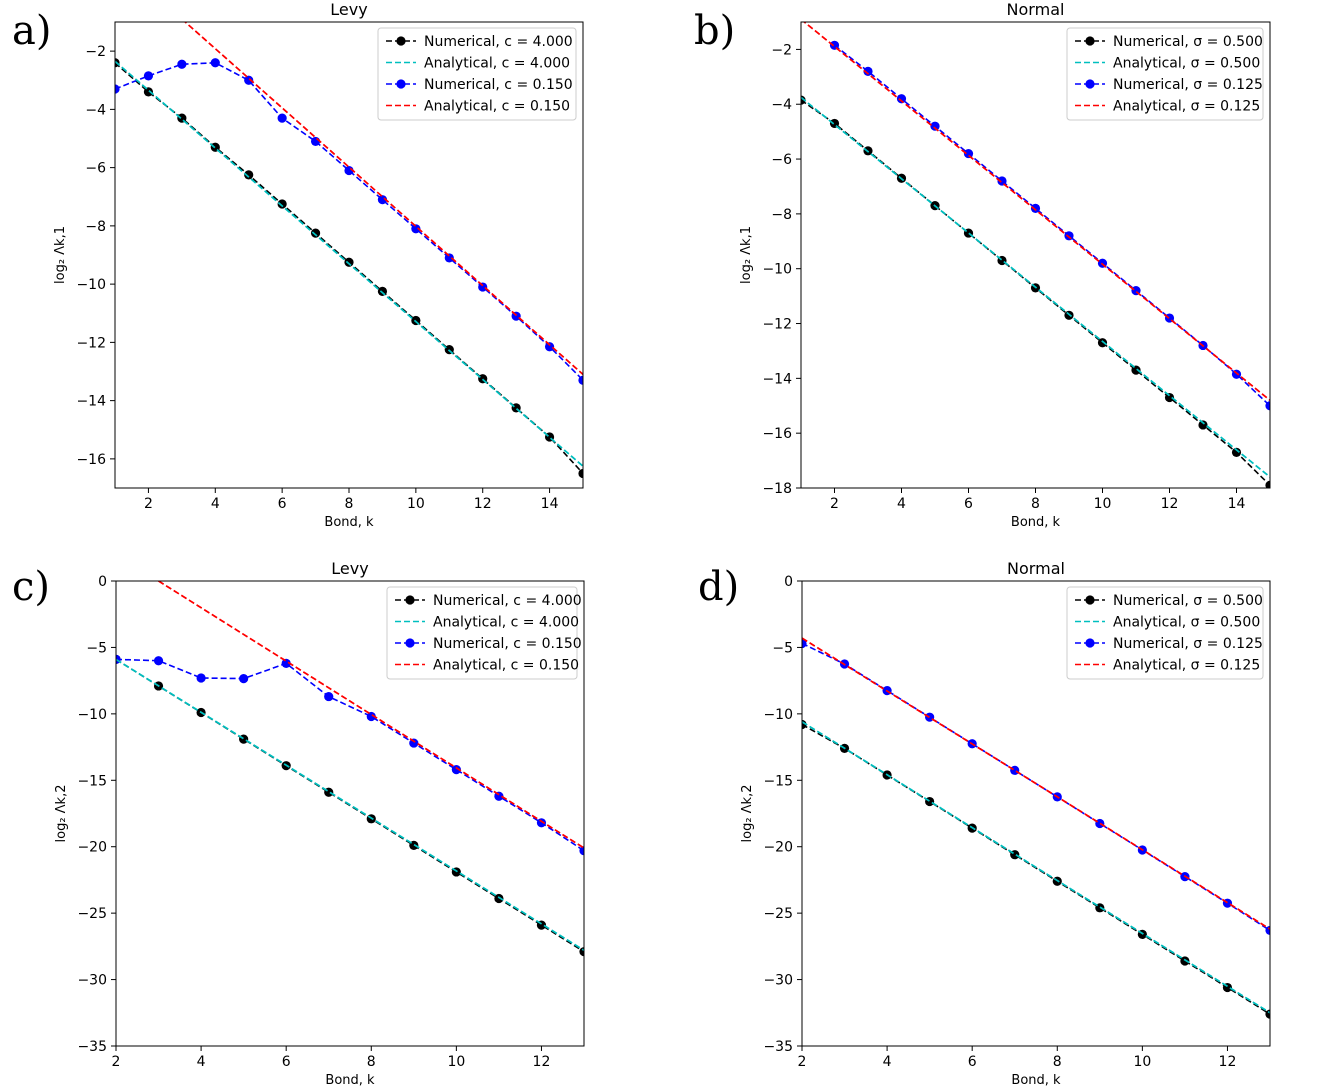 The height and width of the screenshot is (1090, 1328). Describe the element at coordinates (371, 1062) in the screenshot. I see `x-tick-label: 8` at that location.